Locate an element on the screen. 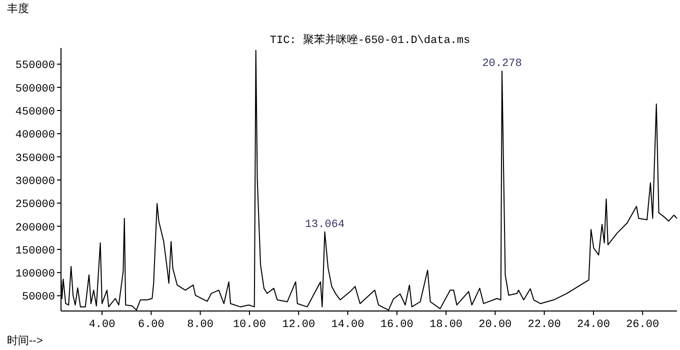  y-axis-title: 丰度 is located at coordinates (18, 8).